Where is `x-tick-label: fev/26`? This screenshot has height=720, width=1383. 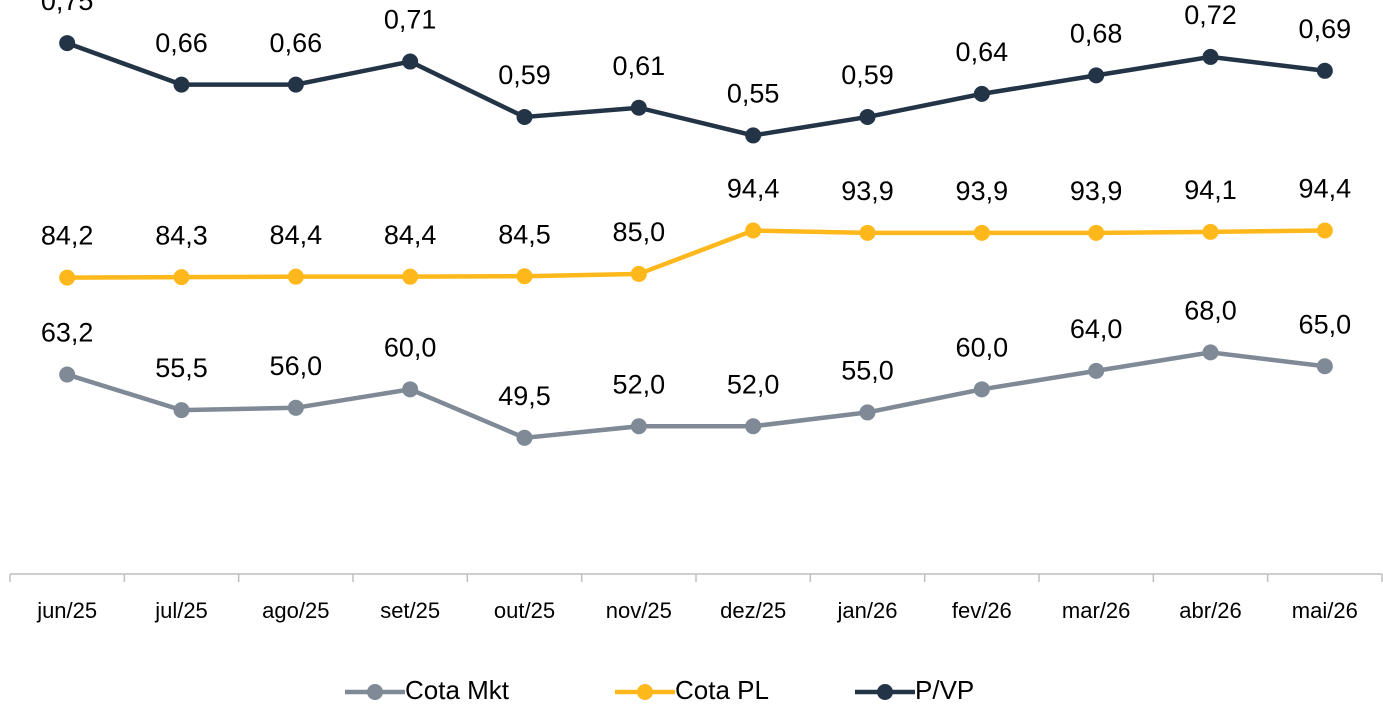 x-tick-label: fev/26 is located at coordinates (982, 610).